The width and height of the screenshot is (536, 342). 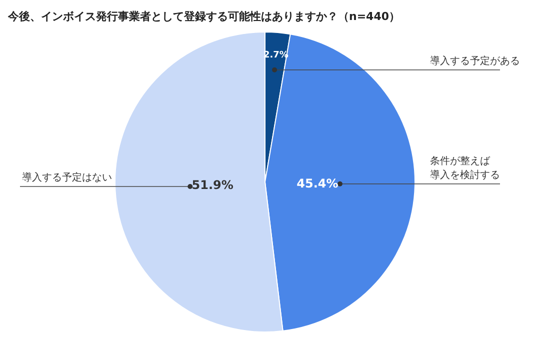 What do you see at coordinates (317, 183) in the screenshot?
I see `data-label: 45.4%` at bounding box center [317, 183].